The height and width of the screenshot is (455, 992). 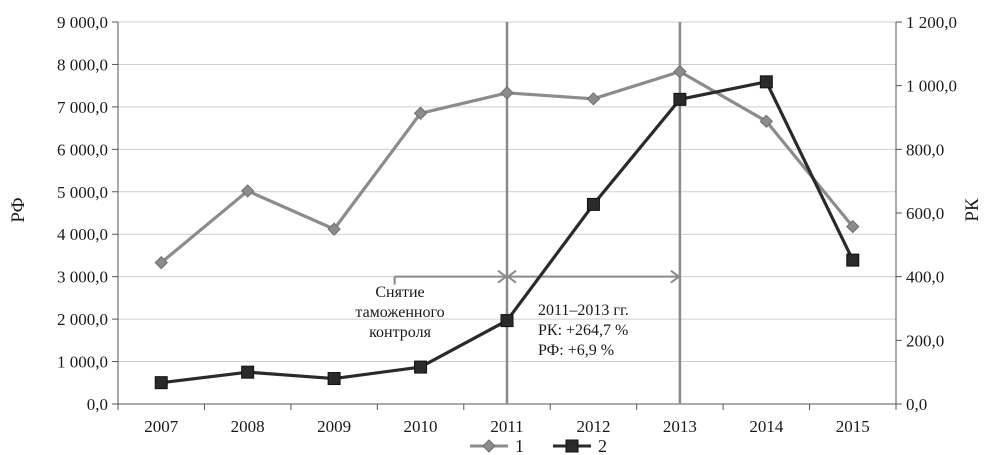 What do you see at coordinates (82, 234) in the screenshot?
I see `y-left-tick-label: 4 000,0` at bounding box center [82, 234].